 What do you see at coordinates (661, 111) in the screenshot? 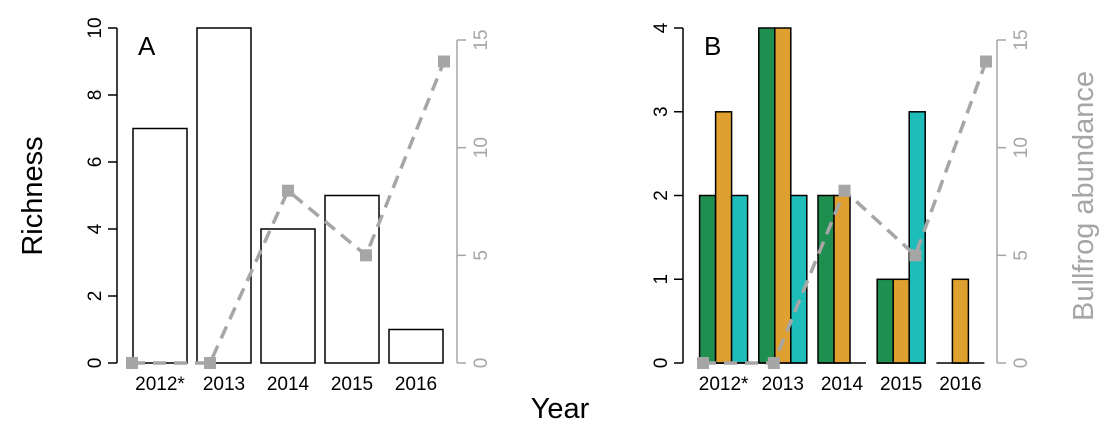
I see `y-tick-label-left: 3` at bounding box center [661, 111].